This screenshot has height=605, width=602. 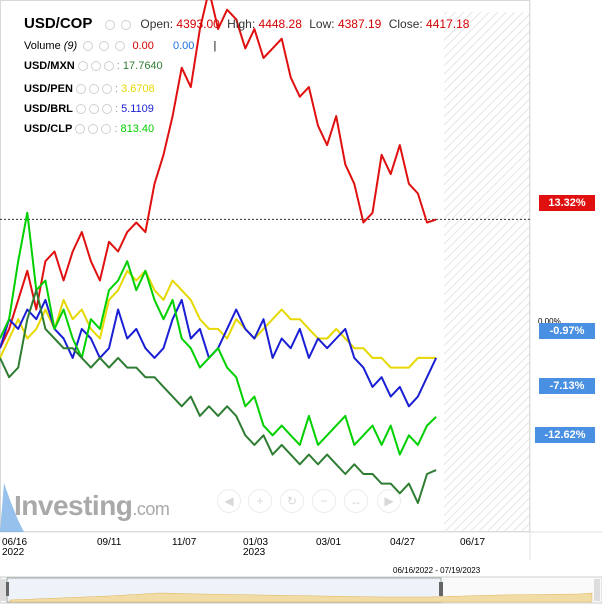 What do you see at coordinates (567, 331) in the screenshot?
I see `badge-usdpen: -0.97%` at bounding box center [567, 331].